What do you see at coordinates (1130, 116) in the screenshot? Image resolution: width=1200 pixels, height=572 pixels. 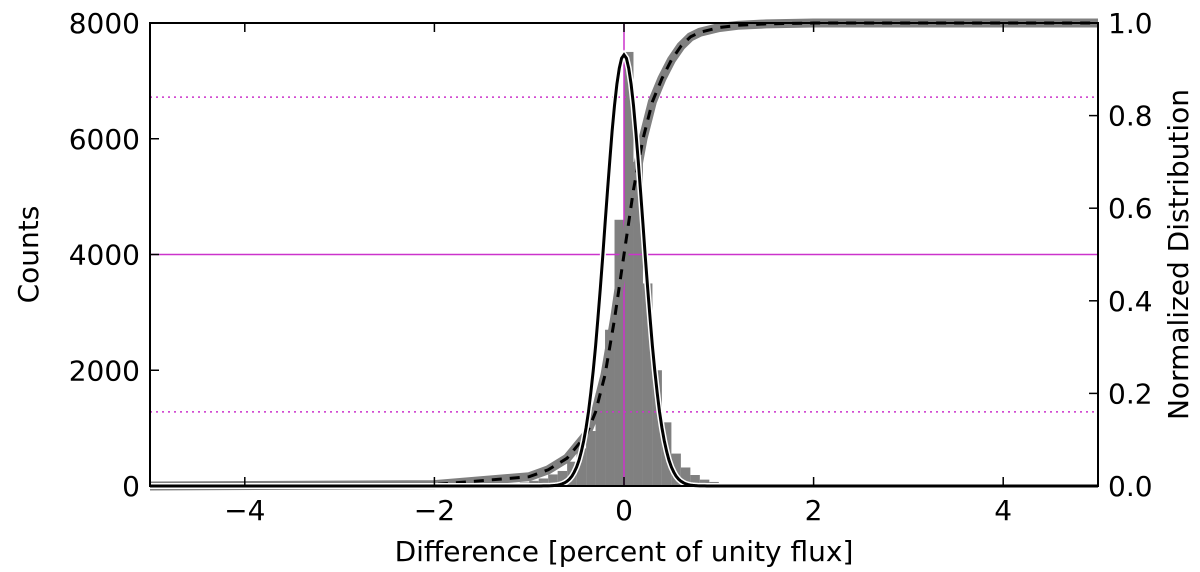 I see `right-y-tick-label: 0.8` at bounding box center [1130, 116].